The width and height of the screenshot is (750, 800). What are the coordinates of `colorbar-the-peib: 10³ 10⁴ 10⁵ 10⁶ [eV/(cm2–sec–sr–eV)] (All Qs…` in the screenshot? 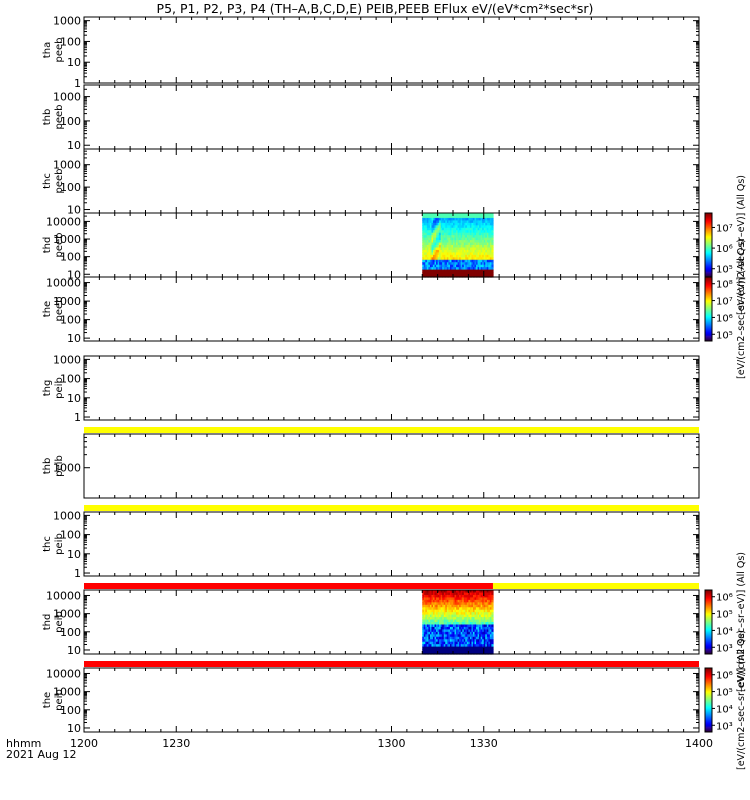 It's located at (725, 700).